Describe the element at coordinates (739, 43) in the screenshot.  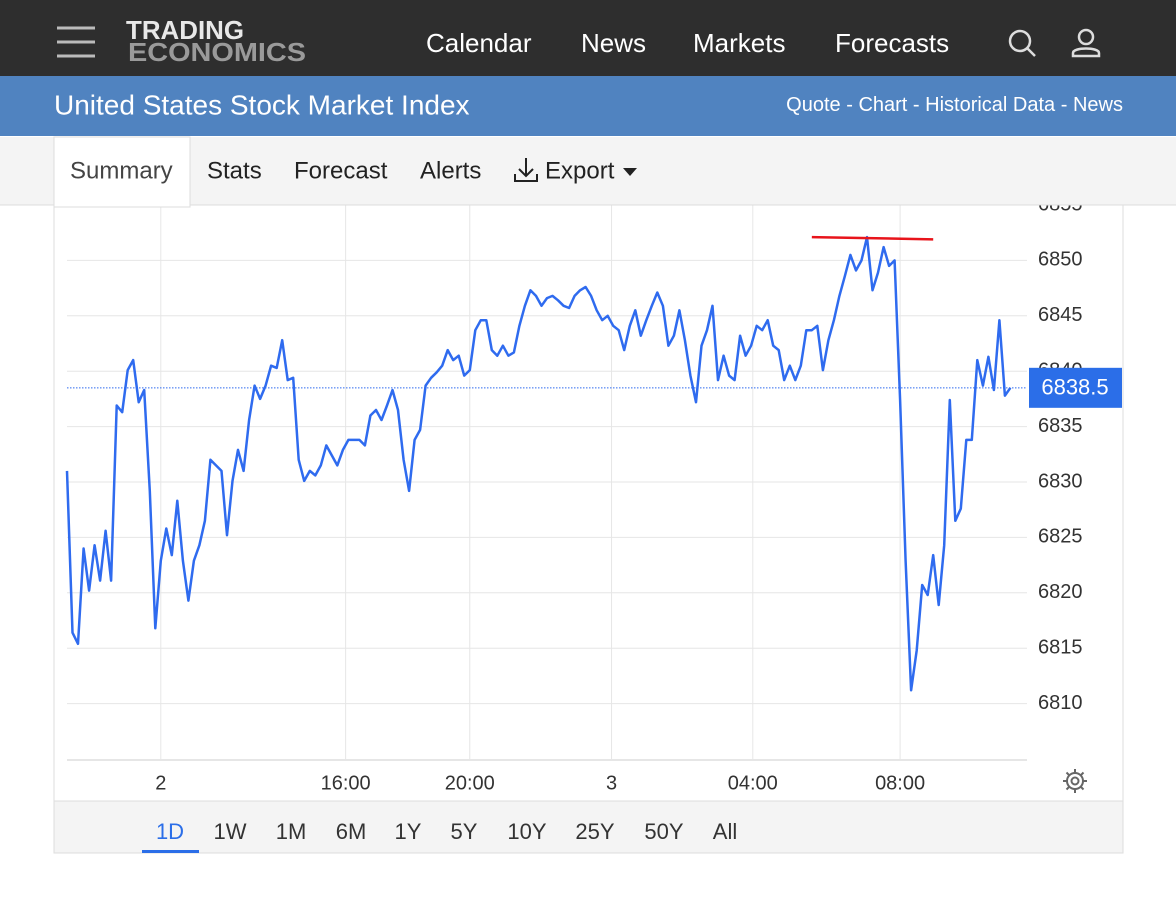
I see `nav-link: Markets` at that location.